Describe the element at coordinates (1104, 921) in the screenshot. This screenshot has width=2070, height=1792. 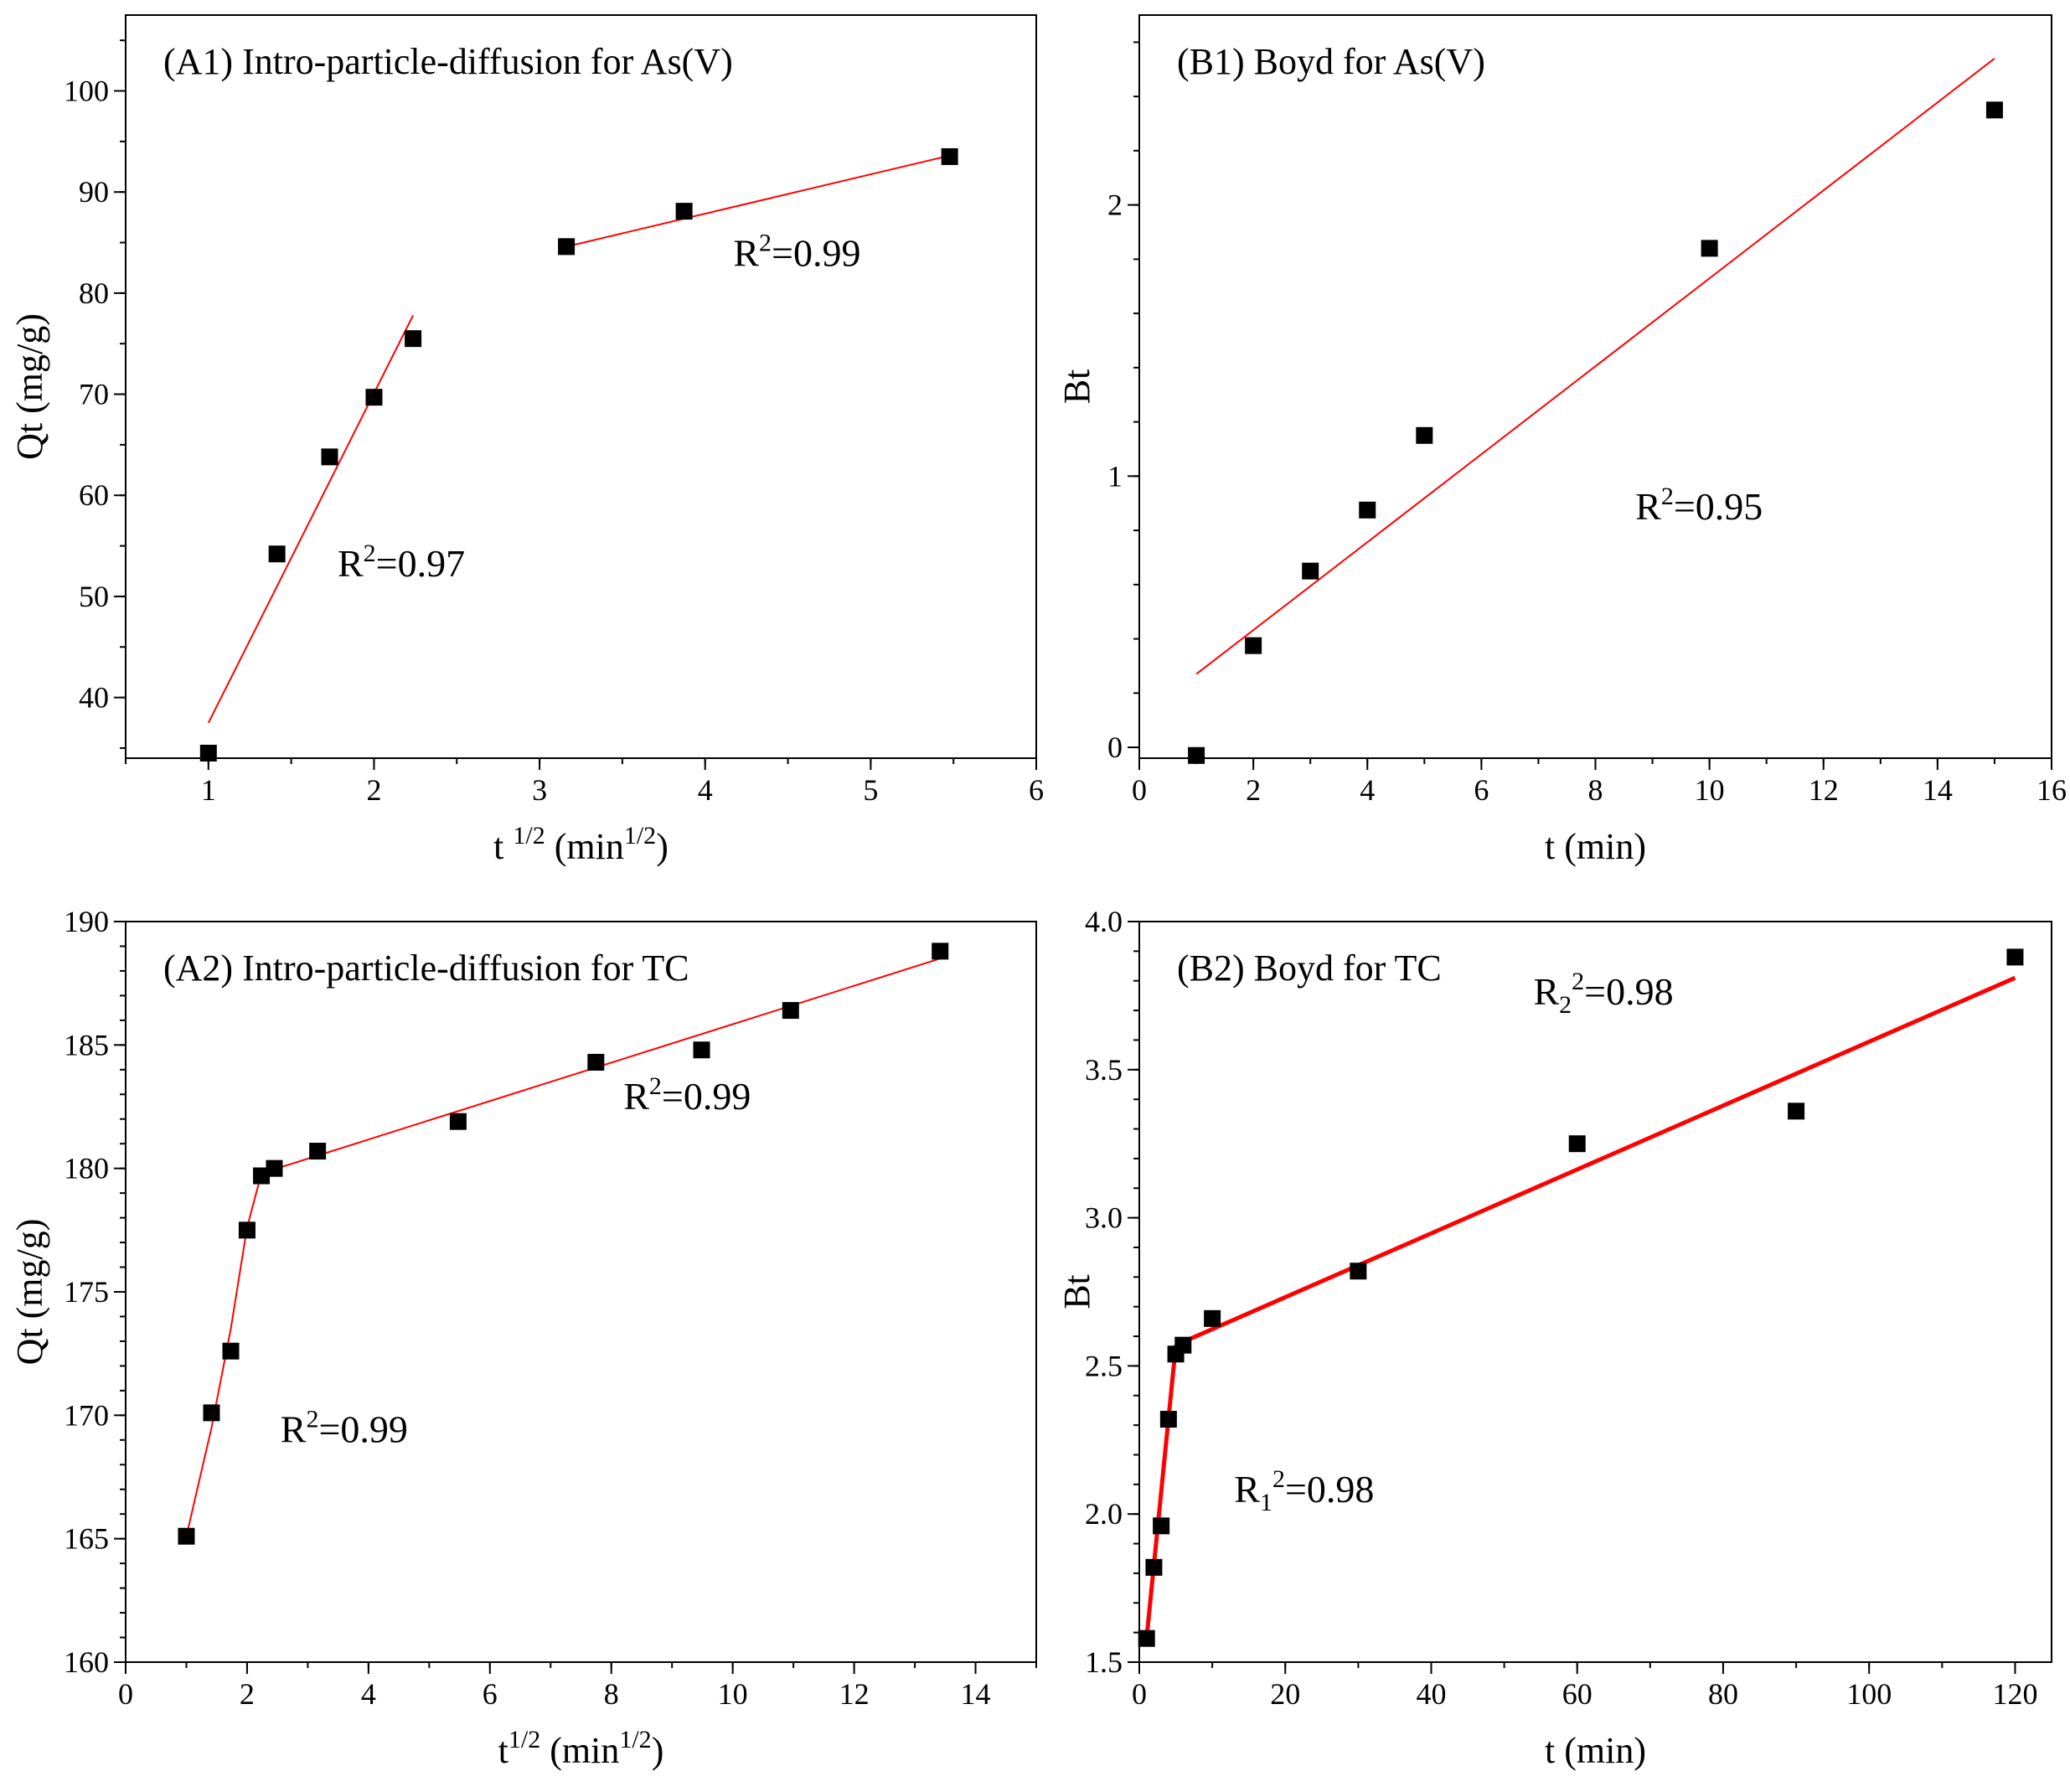
I see `y-tick-label: 4.0` at that location.